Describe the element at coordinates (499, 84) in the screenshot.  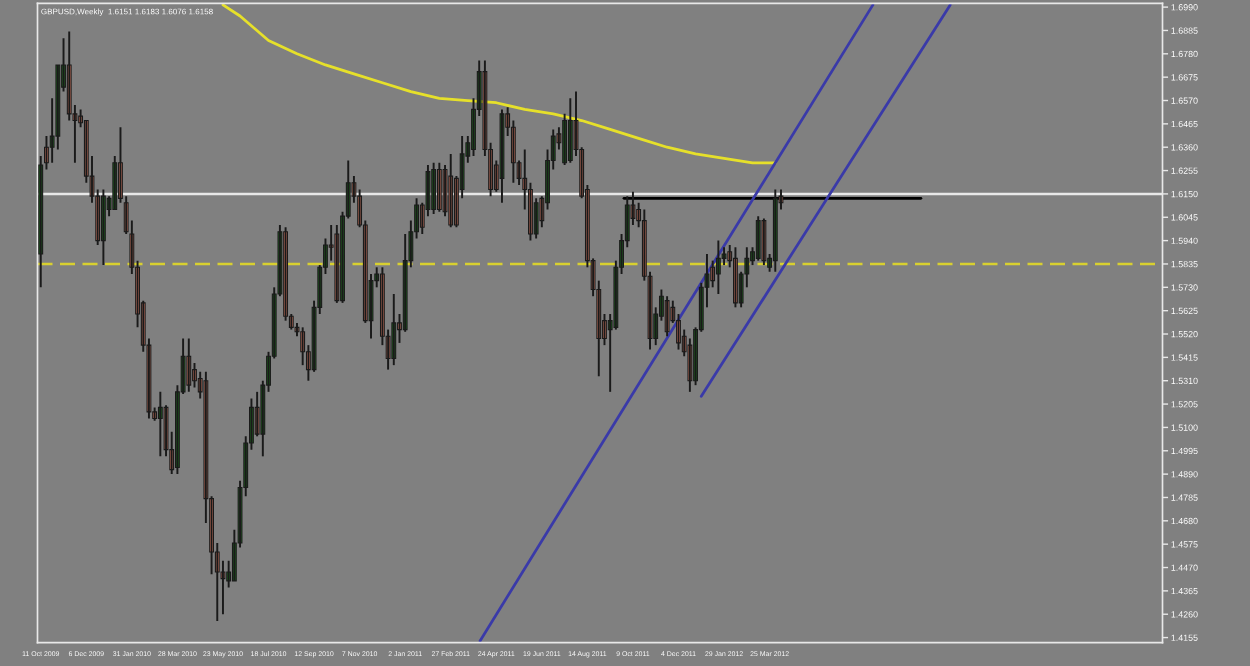
I see `line-series` at that location.